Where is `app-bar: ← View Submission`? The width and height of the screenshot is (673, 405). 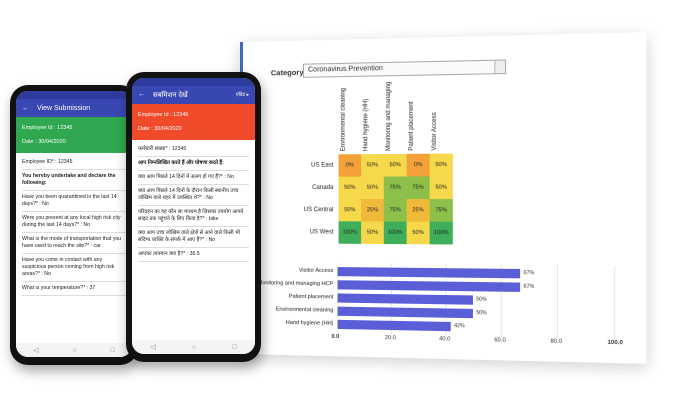 app-bar: ← View Submission is located at coordinates (74, 108).